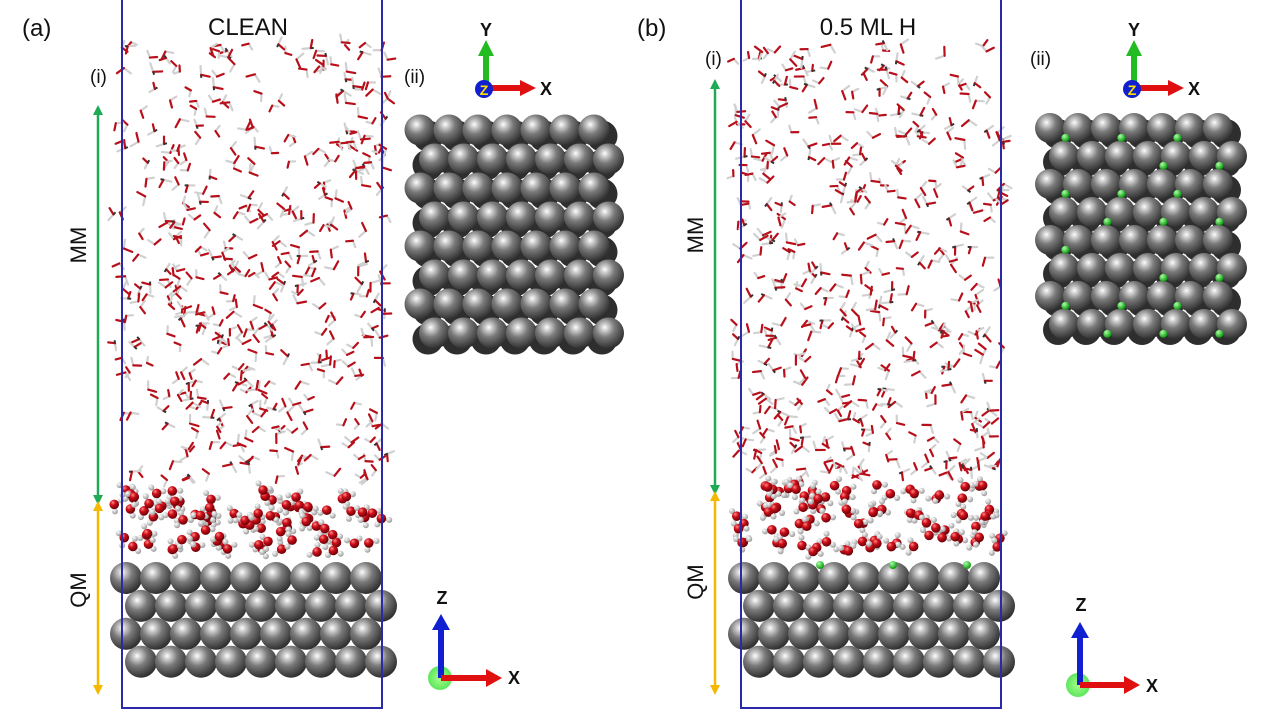 The height and width of the screenshot is (720, 1280). What do you see at coordinates (248, 27) in the screenshot?
I see `panel-title: CLEAN` at bounding box center [248, 27].